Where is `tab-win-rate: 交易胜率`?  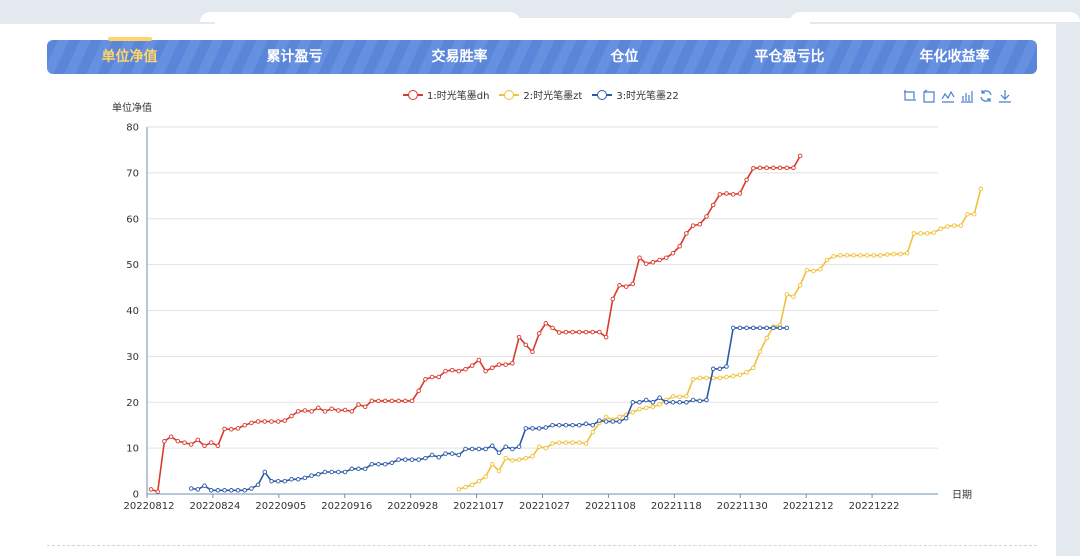 tab-win-rate: 交易胜率 is located at coordinates (459, 57).